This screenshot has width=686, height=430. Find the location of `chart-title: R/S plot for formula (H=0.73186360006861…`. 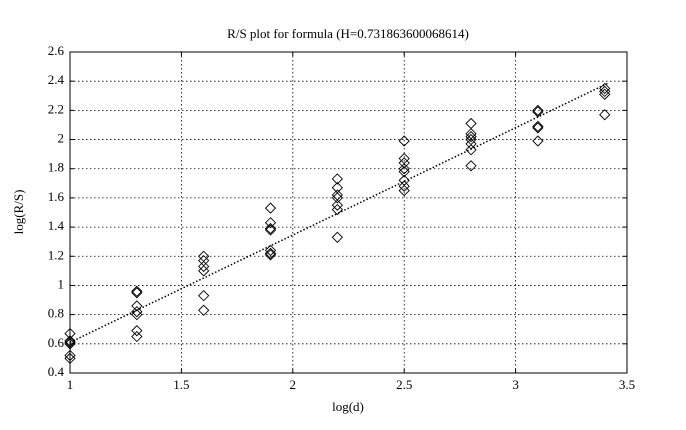

chart-title: R/S plot for formula (H=0.73186360006861… is located at coordinates (348, 33).